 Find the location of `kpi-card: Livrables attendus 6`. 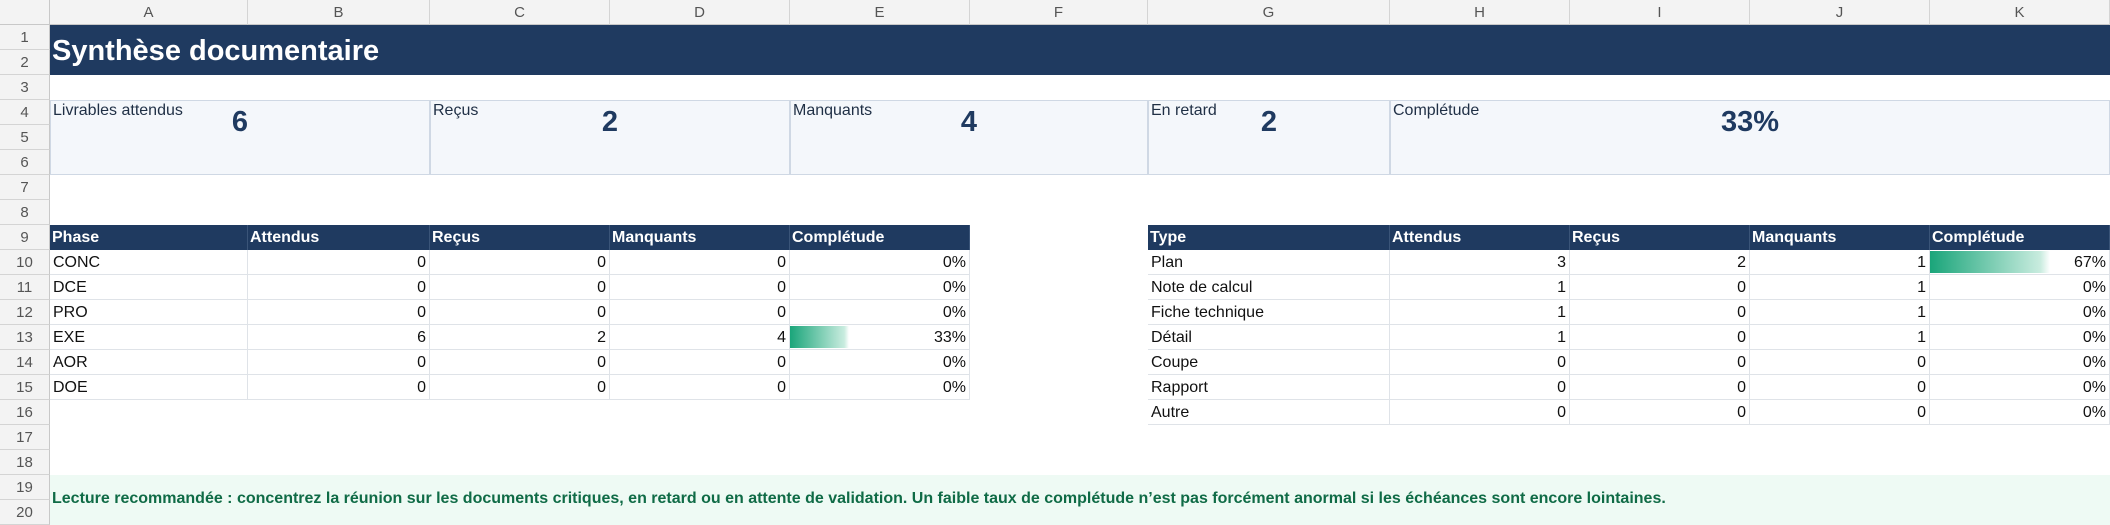

kpi-card: Livrables attendus 6 is located at coordinates (240, 137).